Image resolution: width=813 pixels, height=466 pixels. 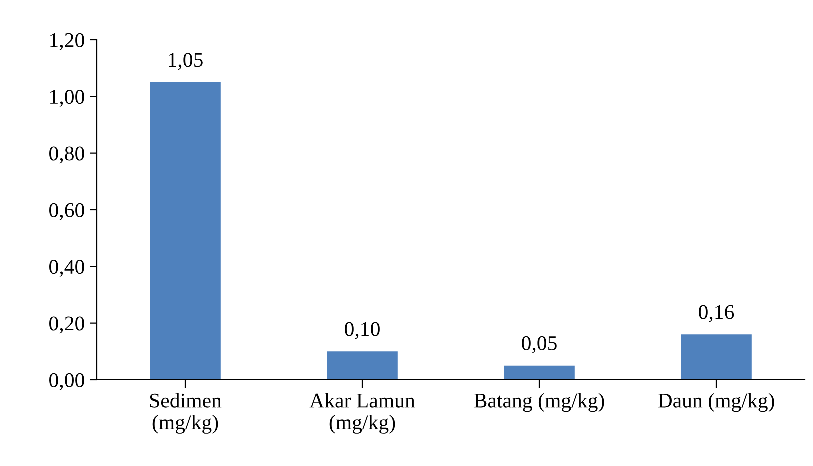 What do you see at coordinates (67, 269) in the screenshot?
I see `y-tick-label: 0,40` at bounding box center [67, 269].